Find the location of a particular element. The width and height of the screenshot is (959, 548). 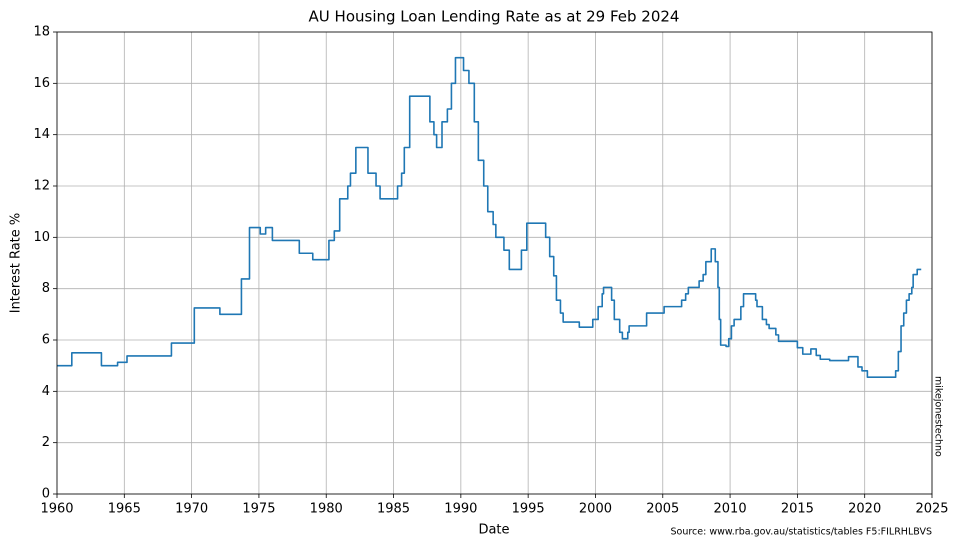

y-tick-label: 4 is located at coordinates (46, 391).